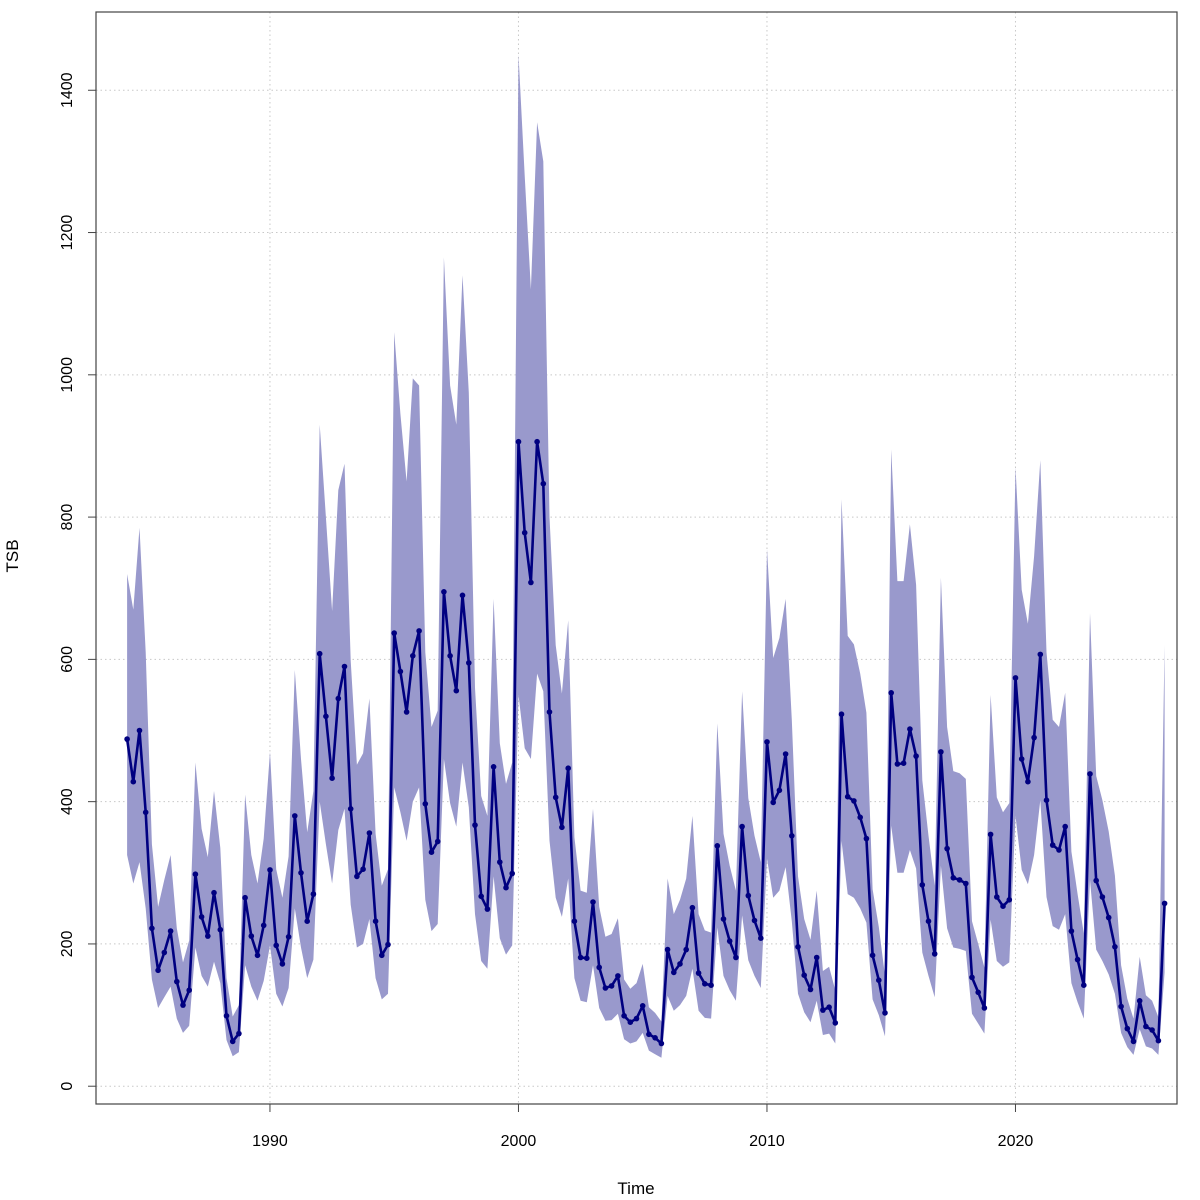 This screenshot has width=1200, height=1200. What do you see at coordinates (12, 555) in the screenshot?
I see `y-axis-title: TSB` at bounding box center [12, 555].